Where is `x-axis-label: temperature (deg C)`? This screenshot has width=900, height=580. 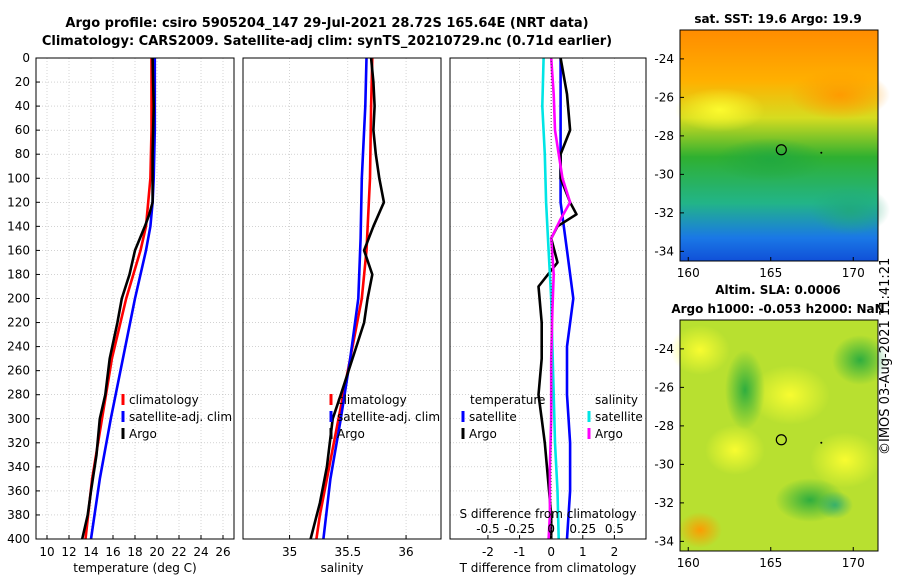 x-axis-label: temperature (deg C) is located at coordinates (134, 568).